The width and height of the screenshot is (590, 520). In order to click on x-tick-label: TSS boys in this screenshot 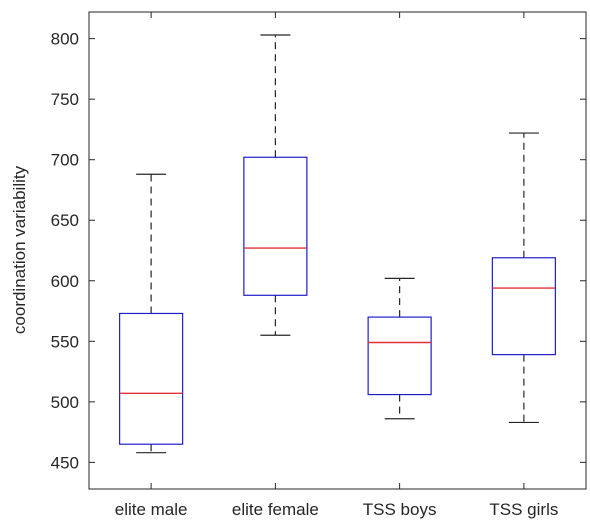, I will do `click(400, 509)`.